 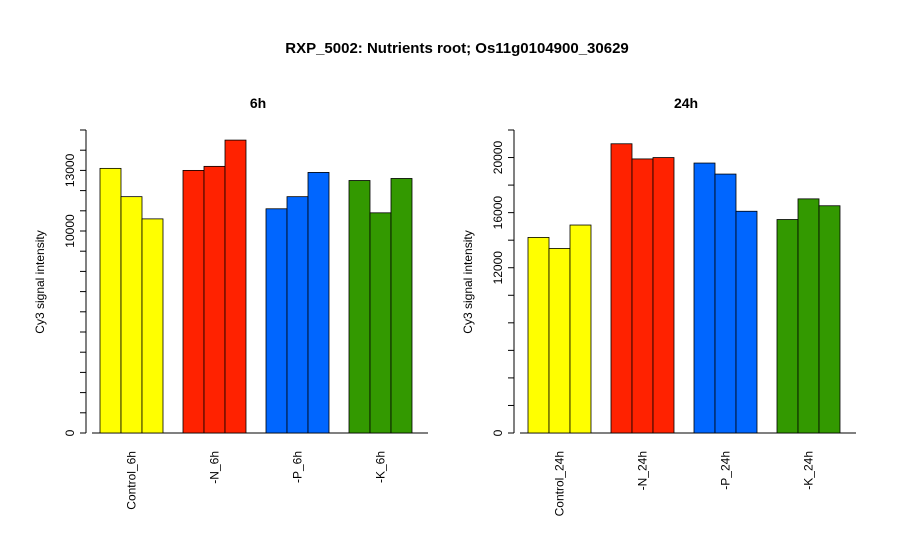 What do you see at coordinates (498, 158) in the screenshot?
I see `y-tick-label: 20000` at bounding box center [498, 158].